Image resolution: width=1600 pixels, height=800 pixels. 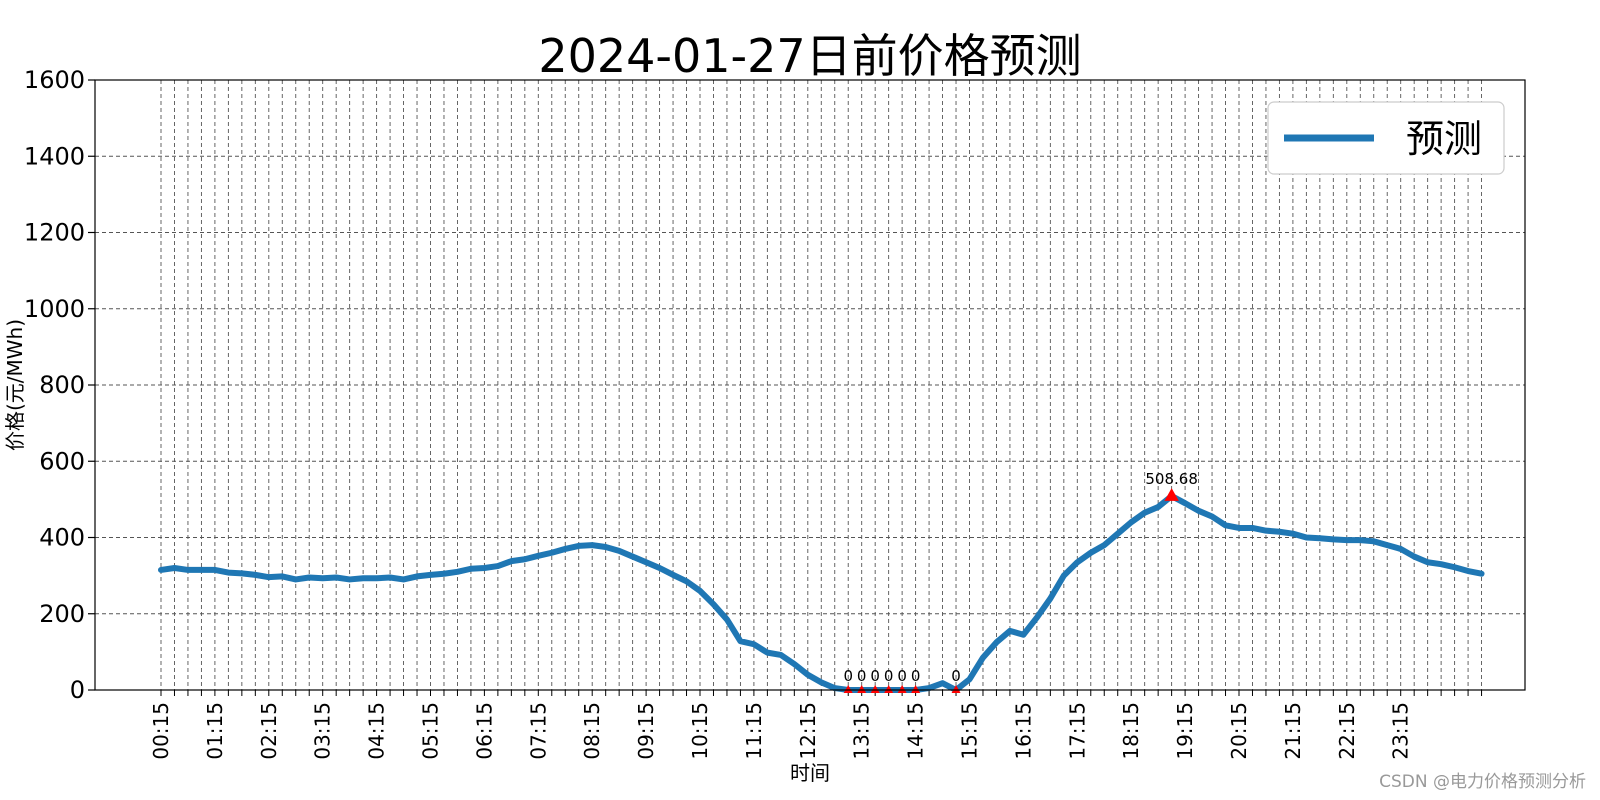 I want to click on x-tick-label: 05:15, so click(x=431, y=731).